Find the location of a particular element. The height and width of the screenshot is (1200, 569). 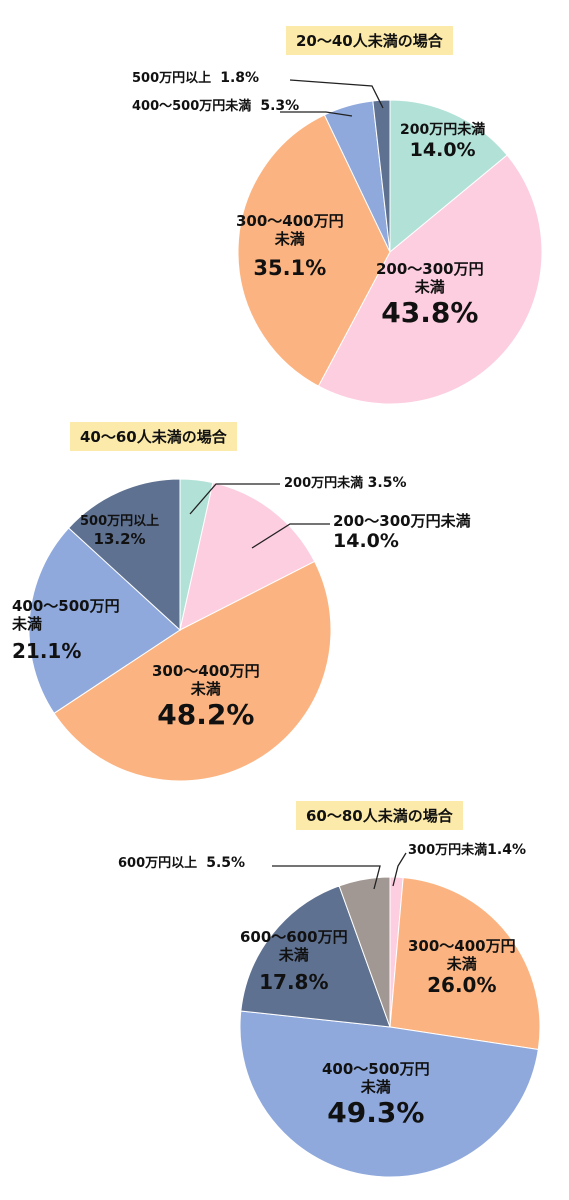

chart-3-label-slice-1: 300〜400万円 未満 26.0% is located at coordinates (462, 967).